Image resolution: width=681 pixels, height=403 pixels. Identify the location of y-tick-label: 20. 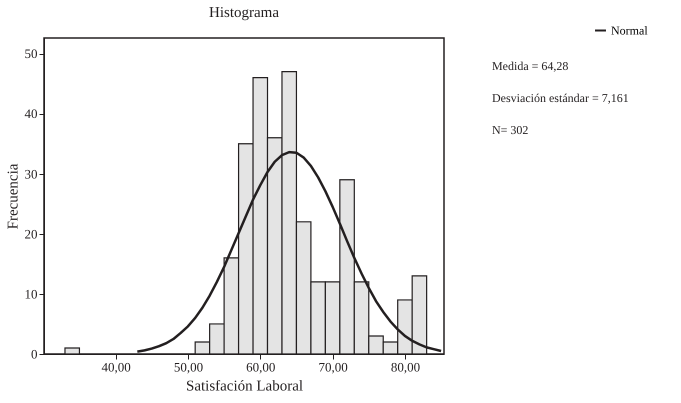
(31, 234).